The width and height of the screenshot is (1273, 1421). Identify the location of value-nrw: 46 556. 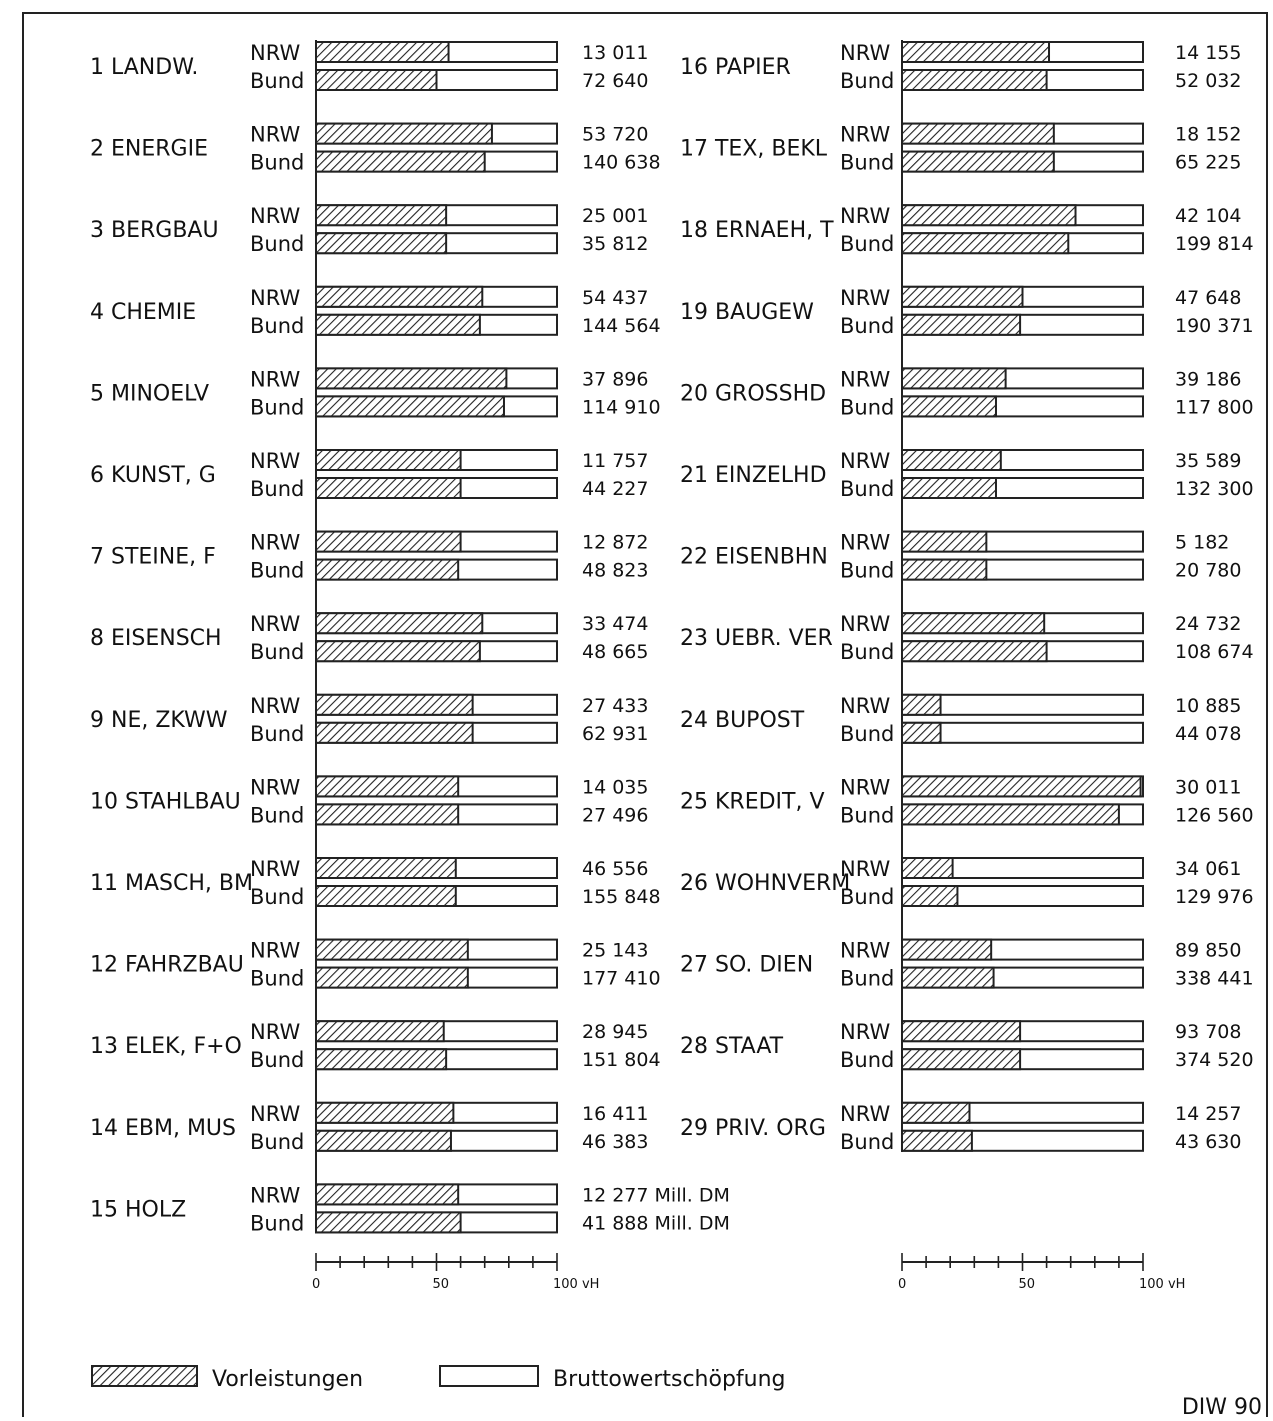
(615, 869).